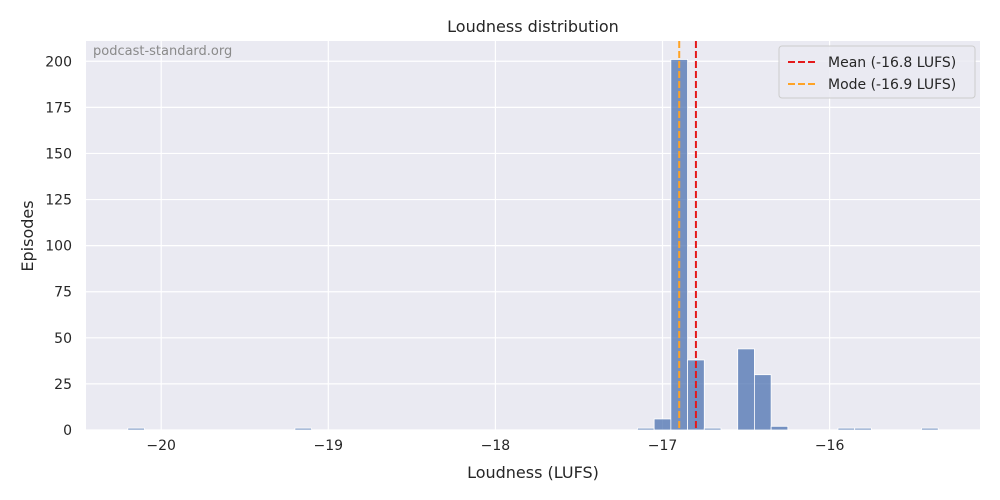 The image size is (1000, 500). I want to click on chart-title: Loudness distribution, so click(533, 26).